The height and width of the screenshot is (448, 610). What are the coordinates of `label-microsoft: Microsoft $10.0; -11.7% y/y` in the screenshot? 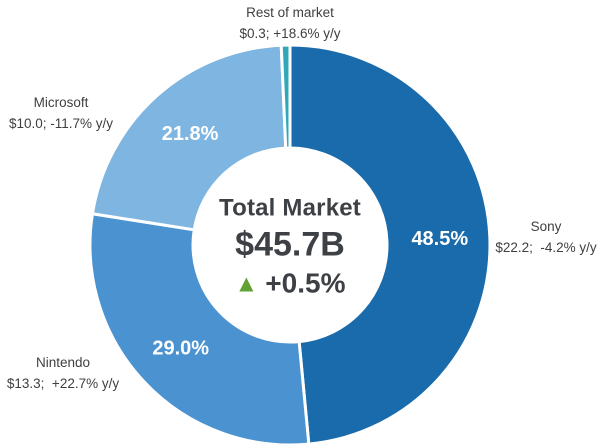 It's located at (61, 113).